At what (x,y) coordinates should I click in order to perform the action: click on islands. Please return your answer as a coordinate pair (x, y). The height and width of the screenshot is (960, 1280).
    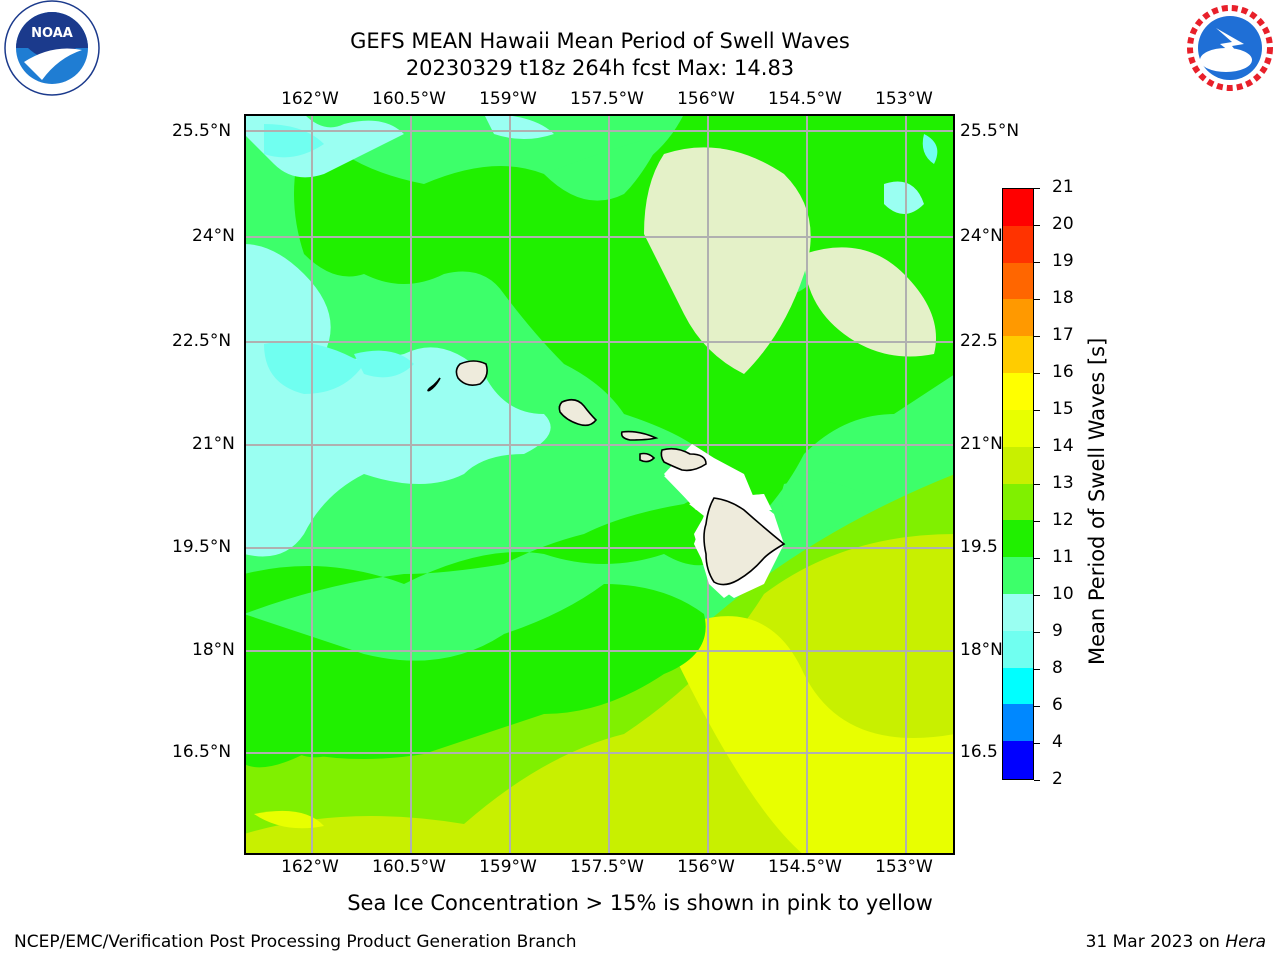
    Looking at the image, I should click on (606, 473).